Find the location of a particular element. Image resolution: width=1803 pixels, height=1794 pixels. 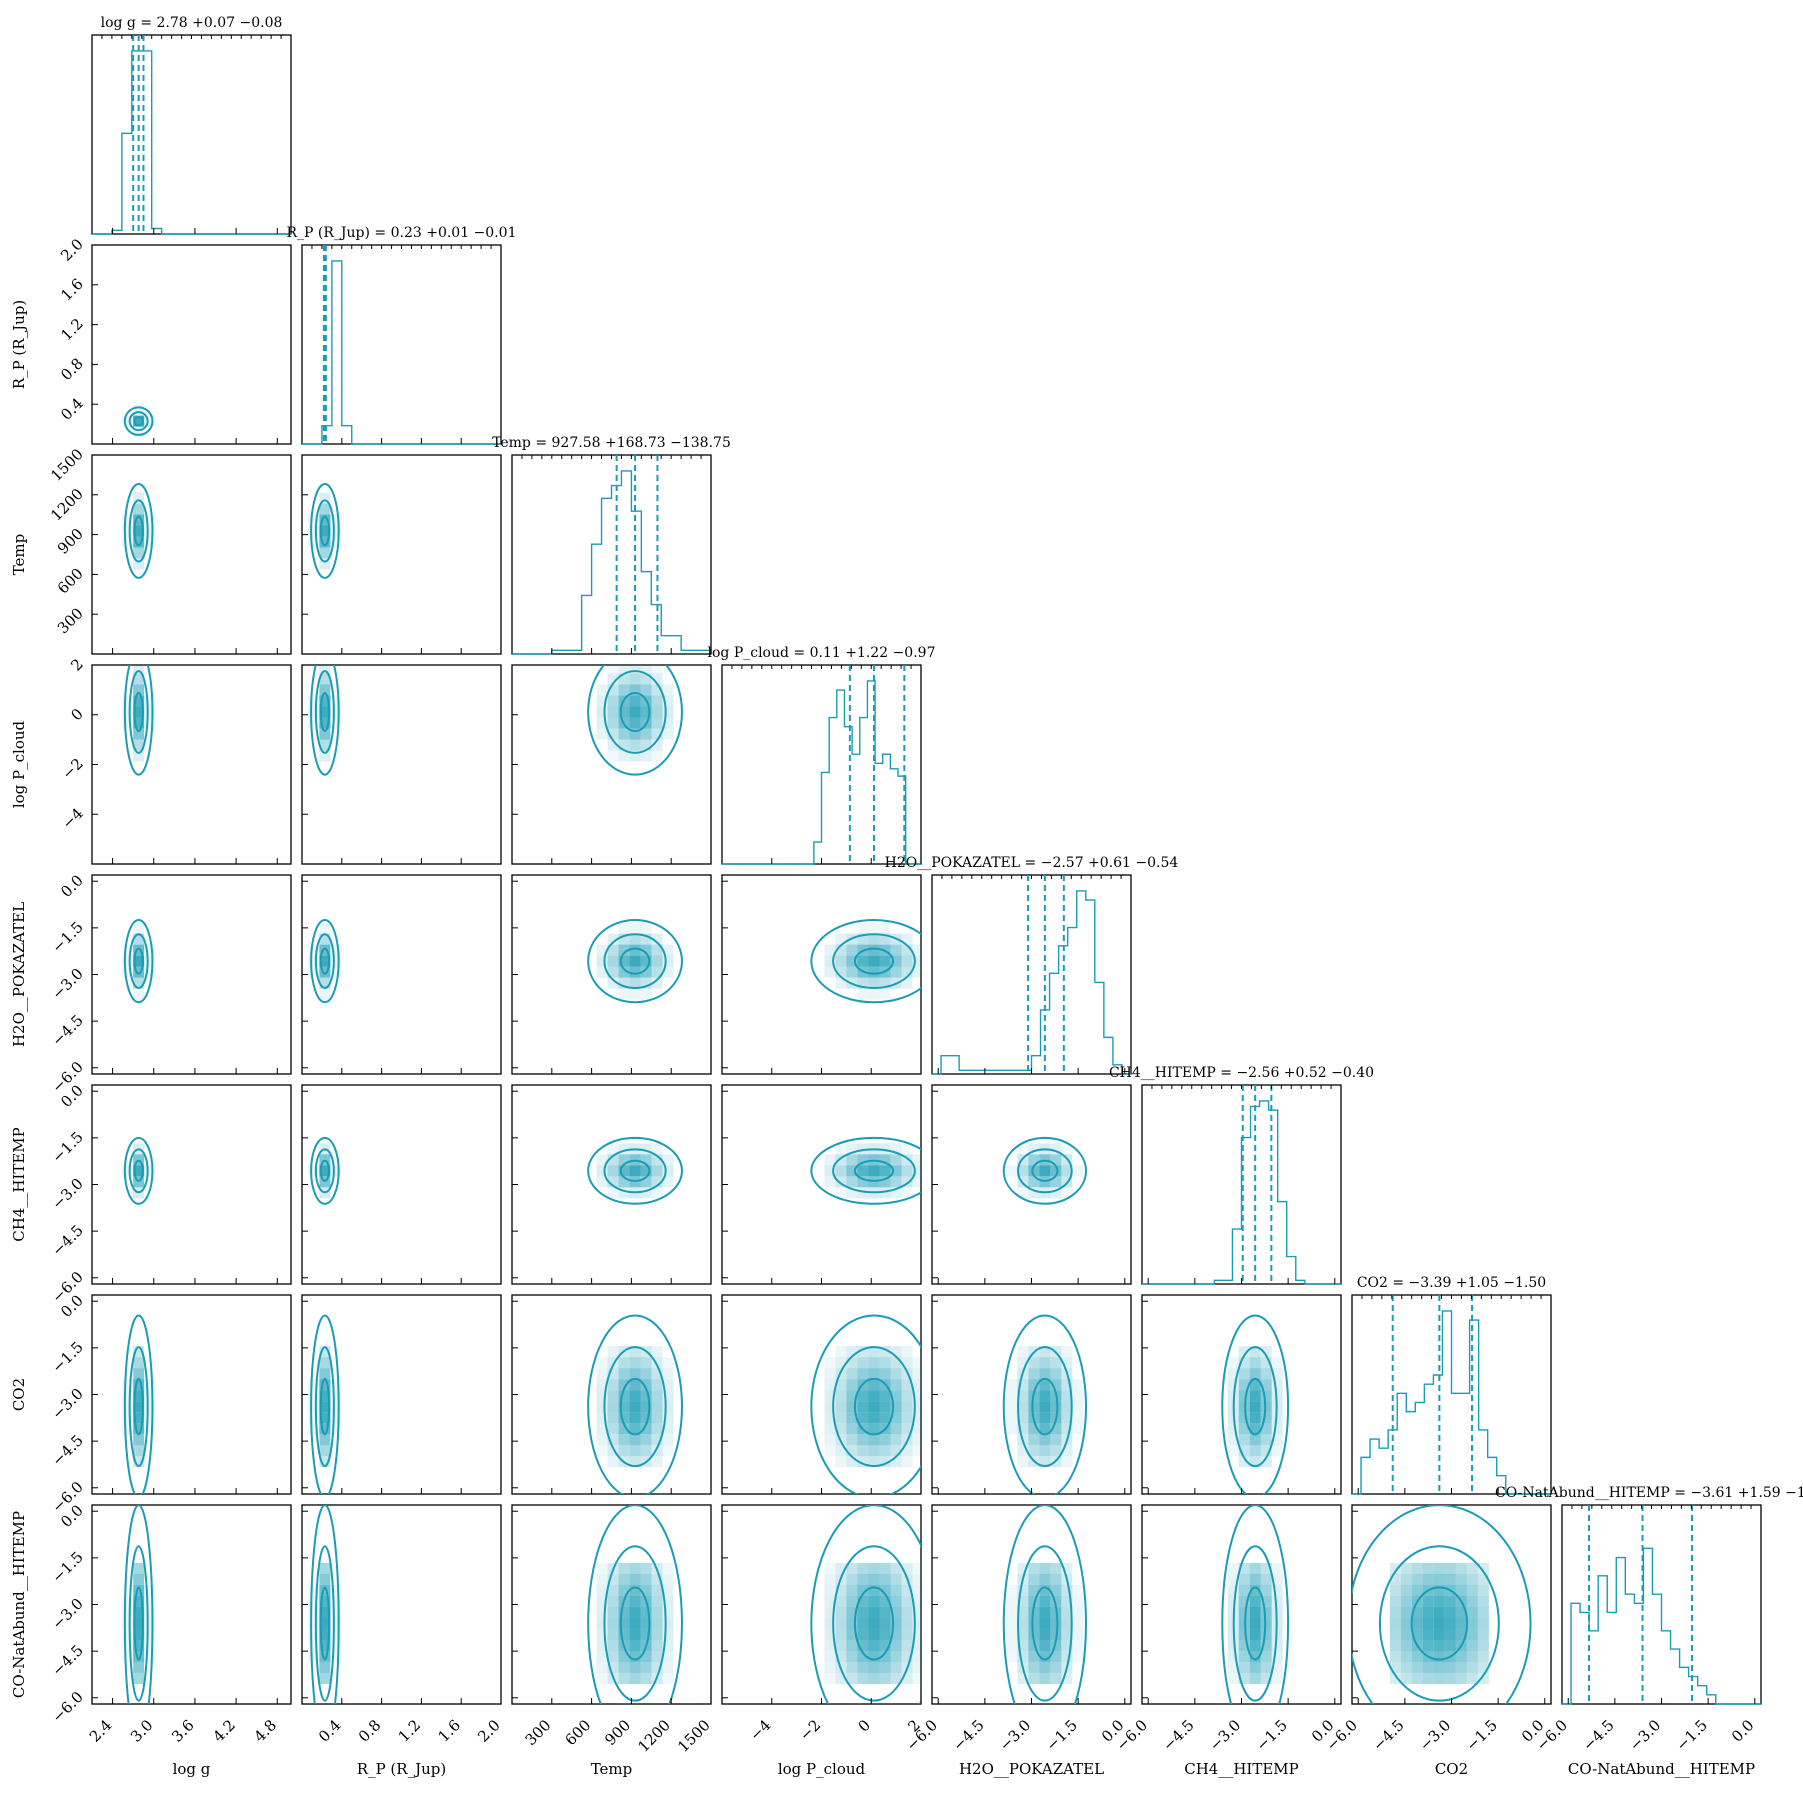

y-tick-label: −4.5 is located at coordinates (67, 1030).